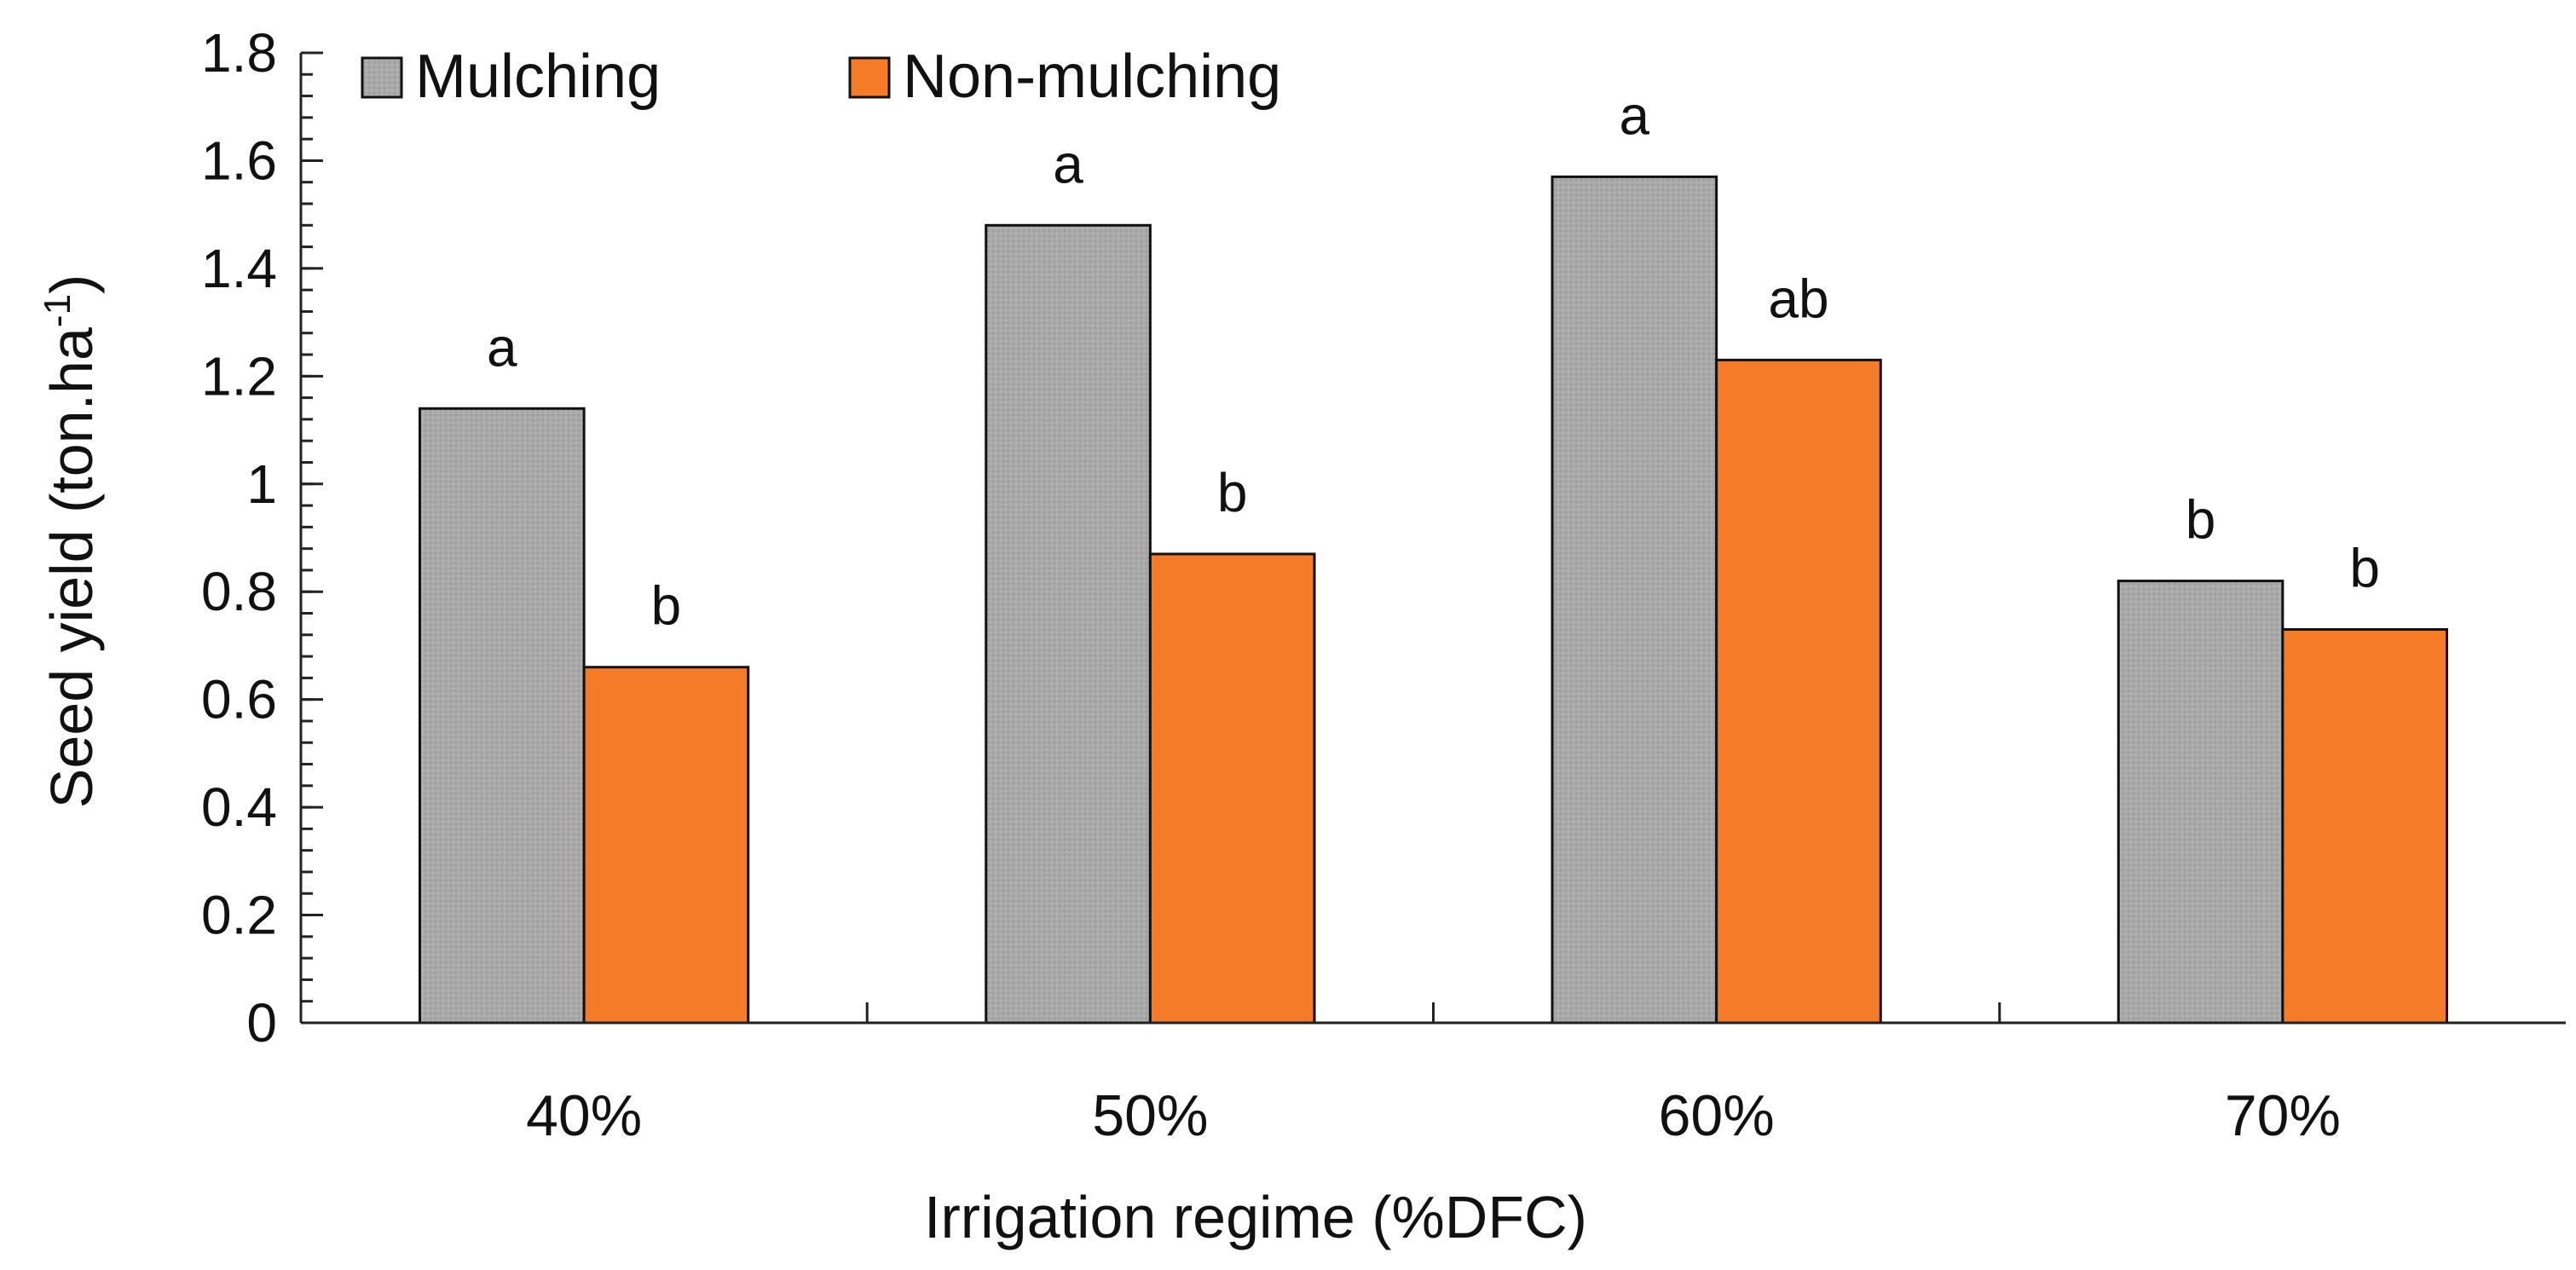  I want to click on x-category-label: 50%, so click(1150, 1115).